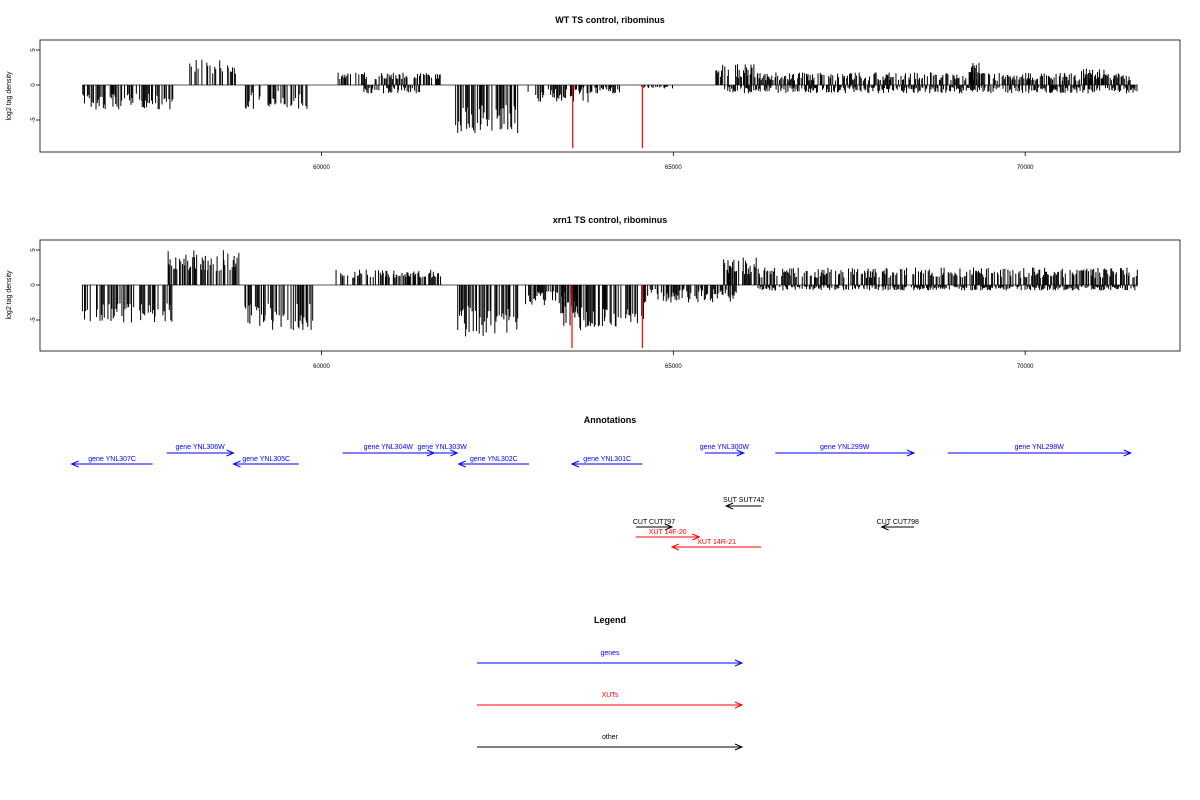 This screenshot has height=800, width=1200. Describe the element at coordinates (716, 542) in the screenshot. I see `annotation-label: XUT 14R-21` at that location.